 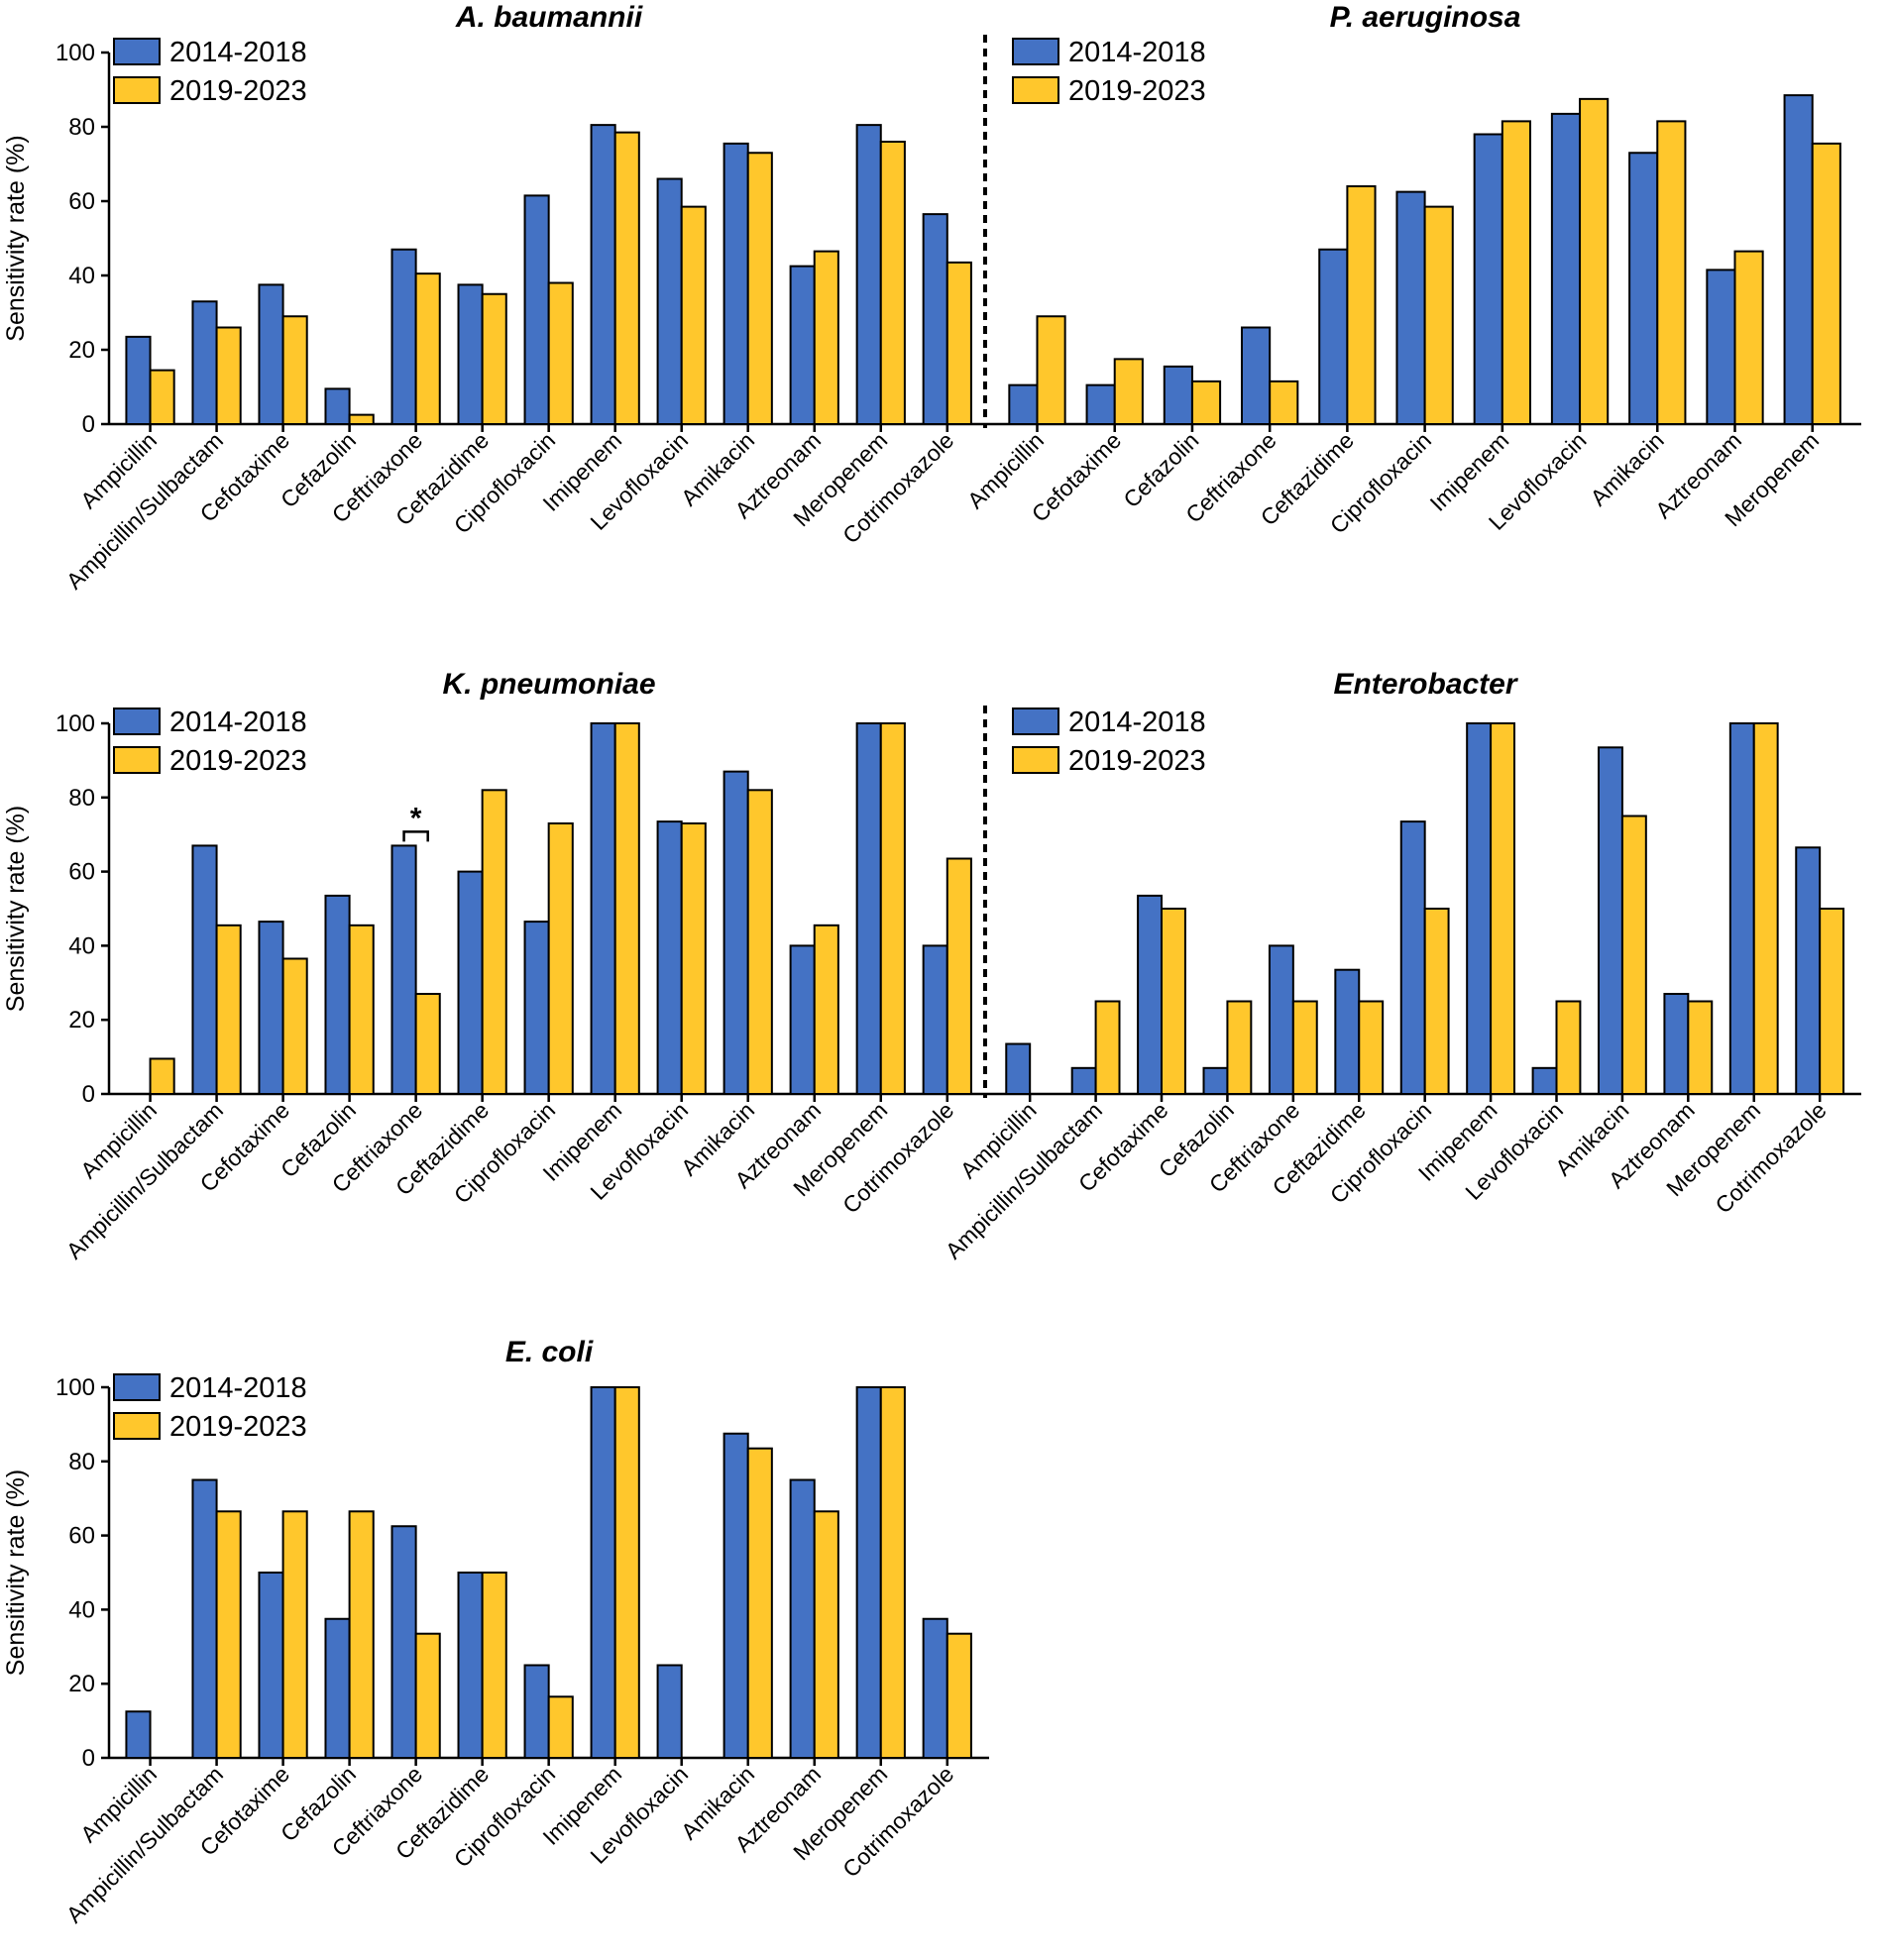 I want to click on bar-cotrimoxazole-2019-2023, so click(x=1832, y=1001).